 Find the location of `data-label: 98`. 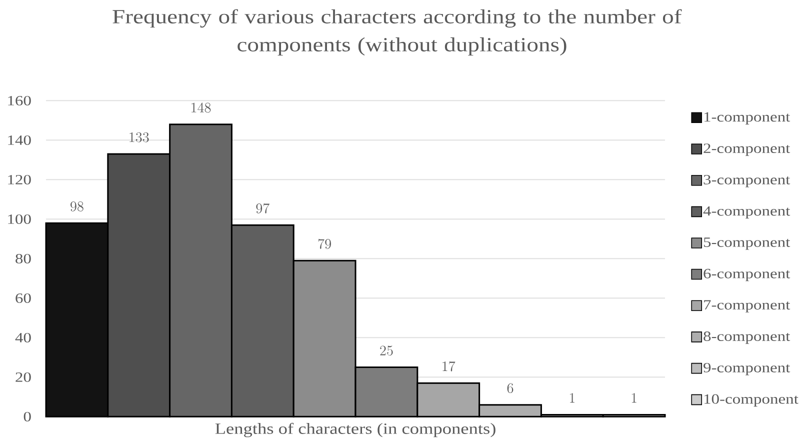

data-label: 98 is located at coordinates (77, 207).